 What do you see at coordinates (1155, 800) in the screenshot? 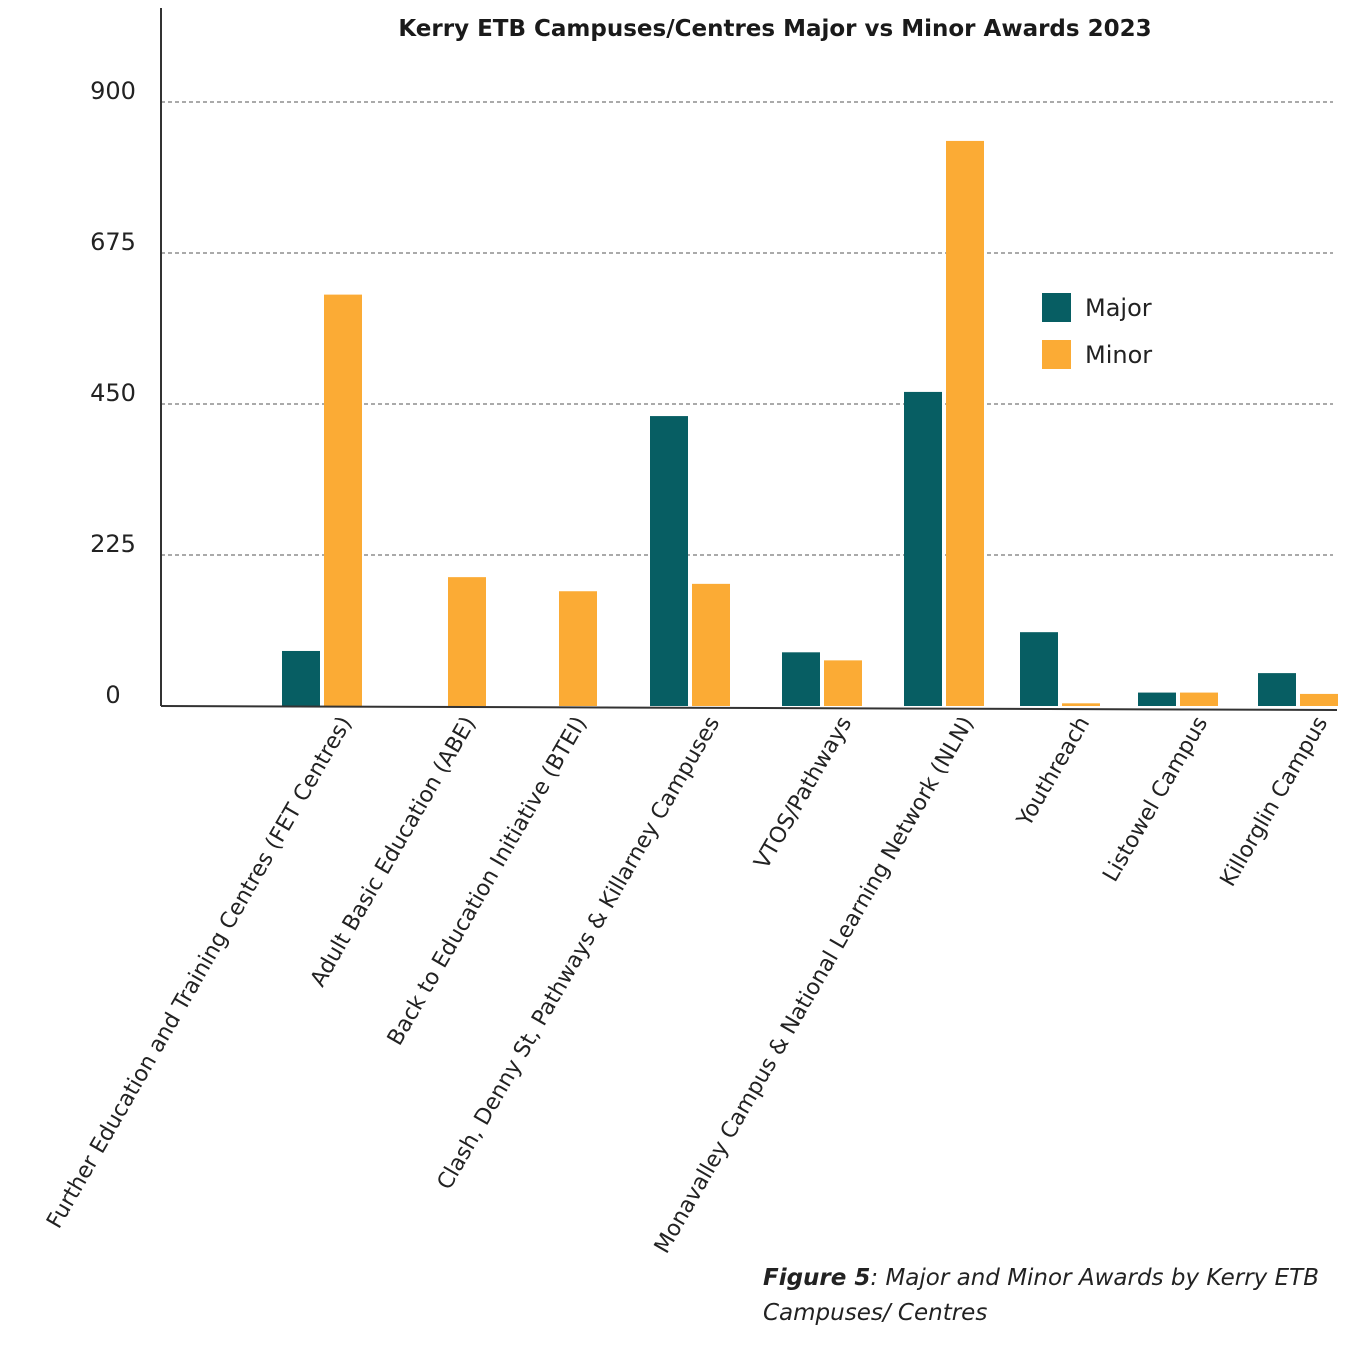
I see `x-category-label: Listowel Campus` at bounding box center [1155, 800].